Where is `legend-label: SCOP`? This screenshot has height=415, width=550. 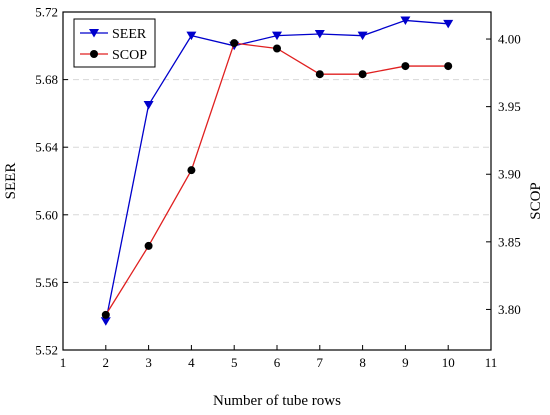
legend-label: SCOP is located at coordinates (129, 55).